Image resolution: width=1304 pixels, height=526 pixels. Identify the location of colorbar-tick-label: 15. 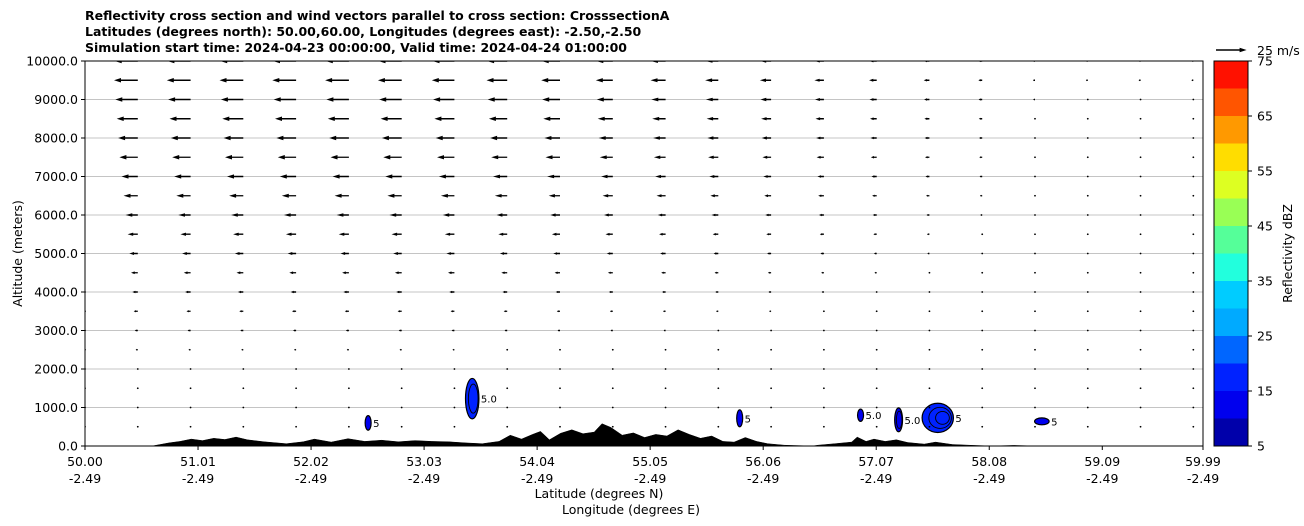
(1265, 391).